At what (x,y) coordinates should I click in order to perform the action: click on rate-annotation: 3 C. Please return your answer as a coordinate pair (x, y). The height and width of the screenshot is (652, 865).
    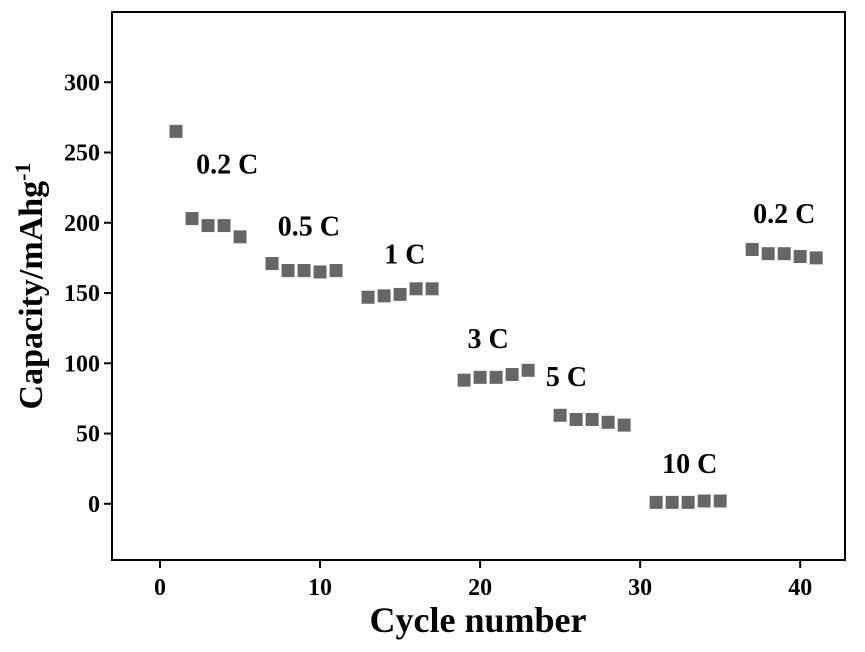
    Looking at the image, I should click on (487, 339).